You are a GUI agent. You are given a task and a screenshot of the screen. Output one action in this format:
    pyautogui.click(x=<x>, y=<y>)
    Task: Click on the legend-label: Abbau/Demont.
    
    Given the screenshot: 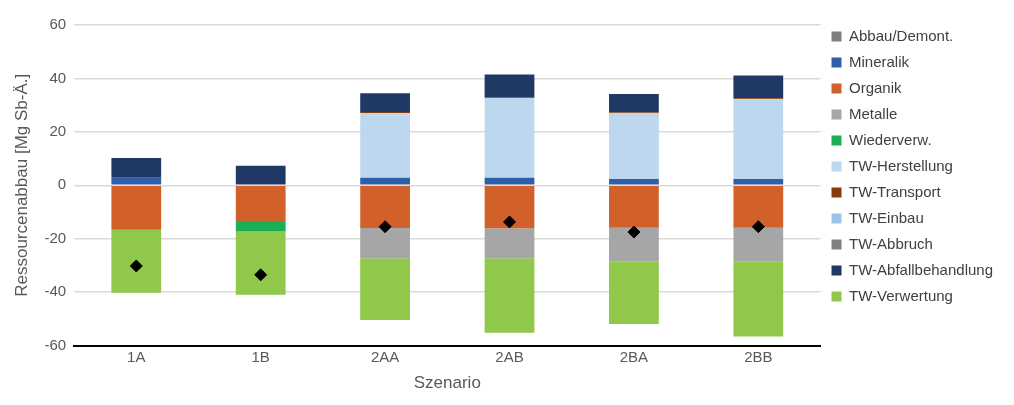 What is the action you would take?
    pyautogui.click(x=901, y=35)
    